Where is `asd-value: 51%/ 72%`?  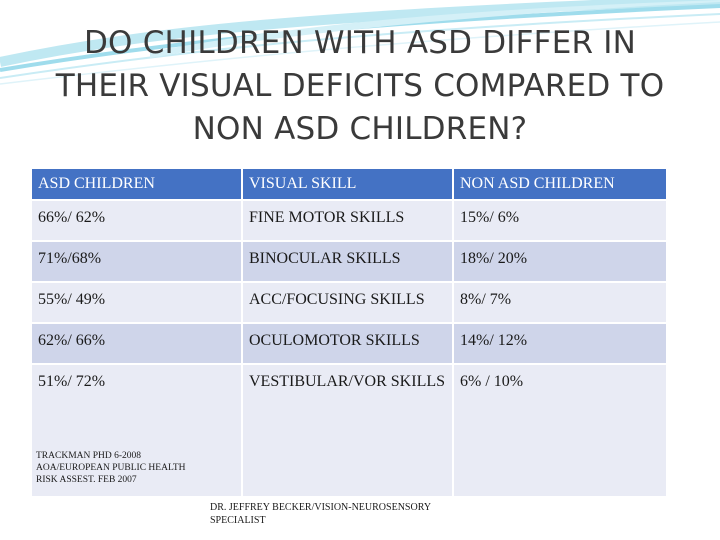
asd-value: 51%/ 72% is located at coordinates (136, 430).